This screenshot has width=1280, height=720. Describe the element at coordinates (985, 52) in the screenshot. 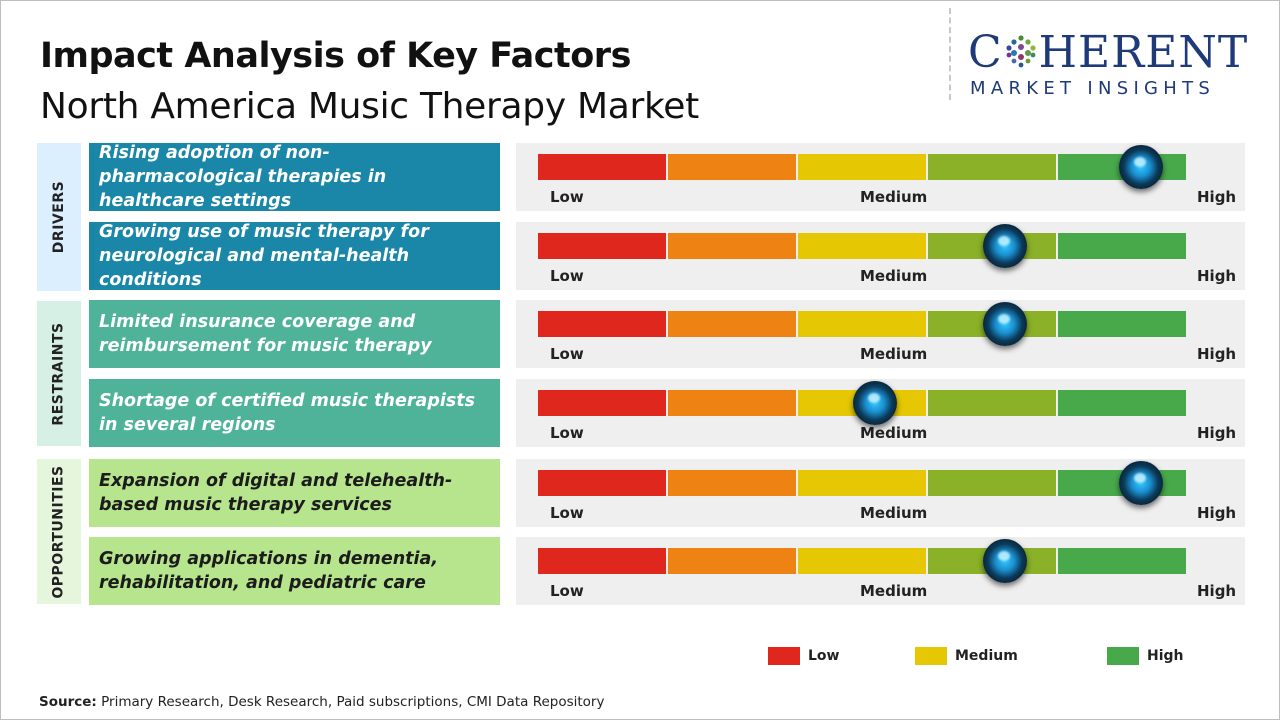

I see `logo-letter-c: C` at that location.